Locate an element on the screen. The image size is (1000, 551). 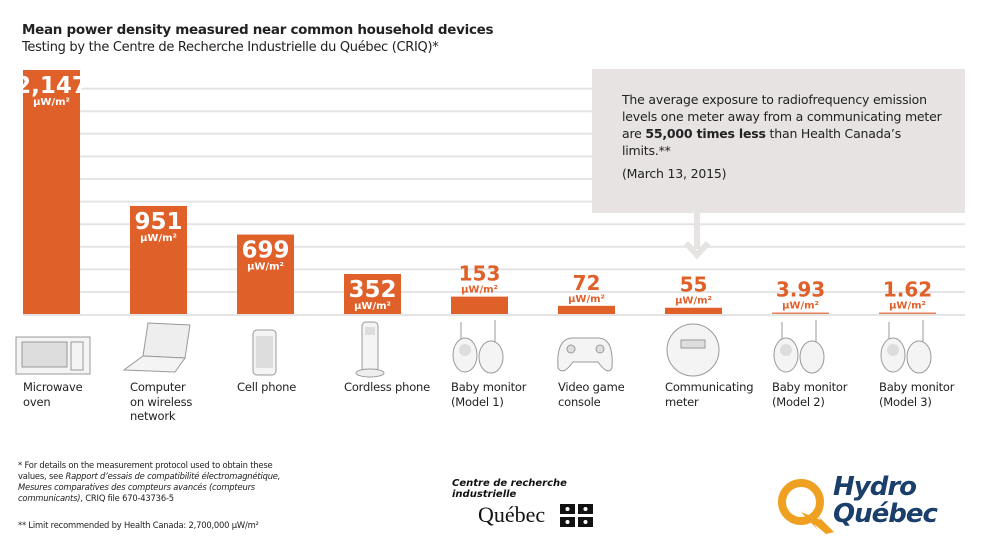
category-label: Video game console is located at coordinates (591, 394).